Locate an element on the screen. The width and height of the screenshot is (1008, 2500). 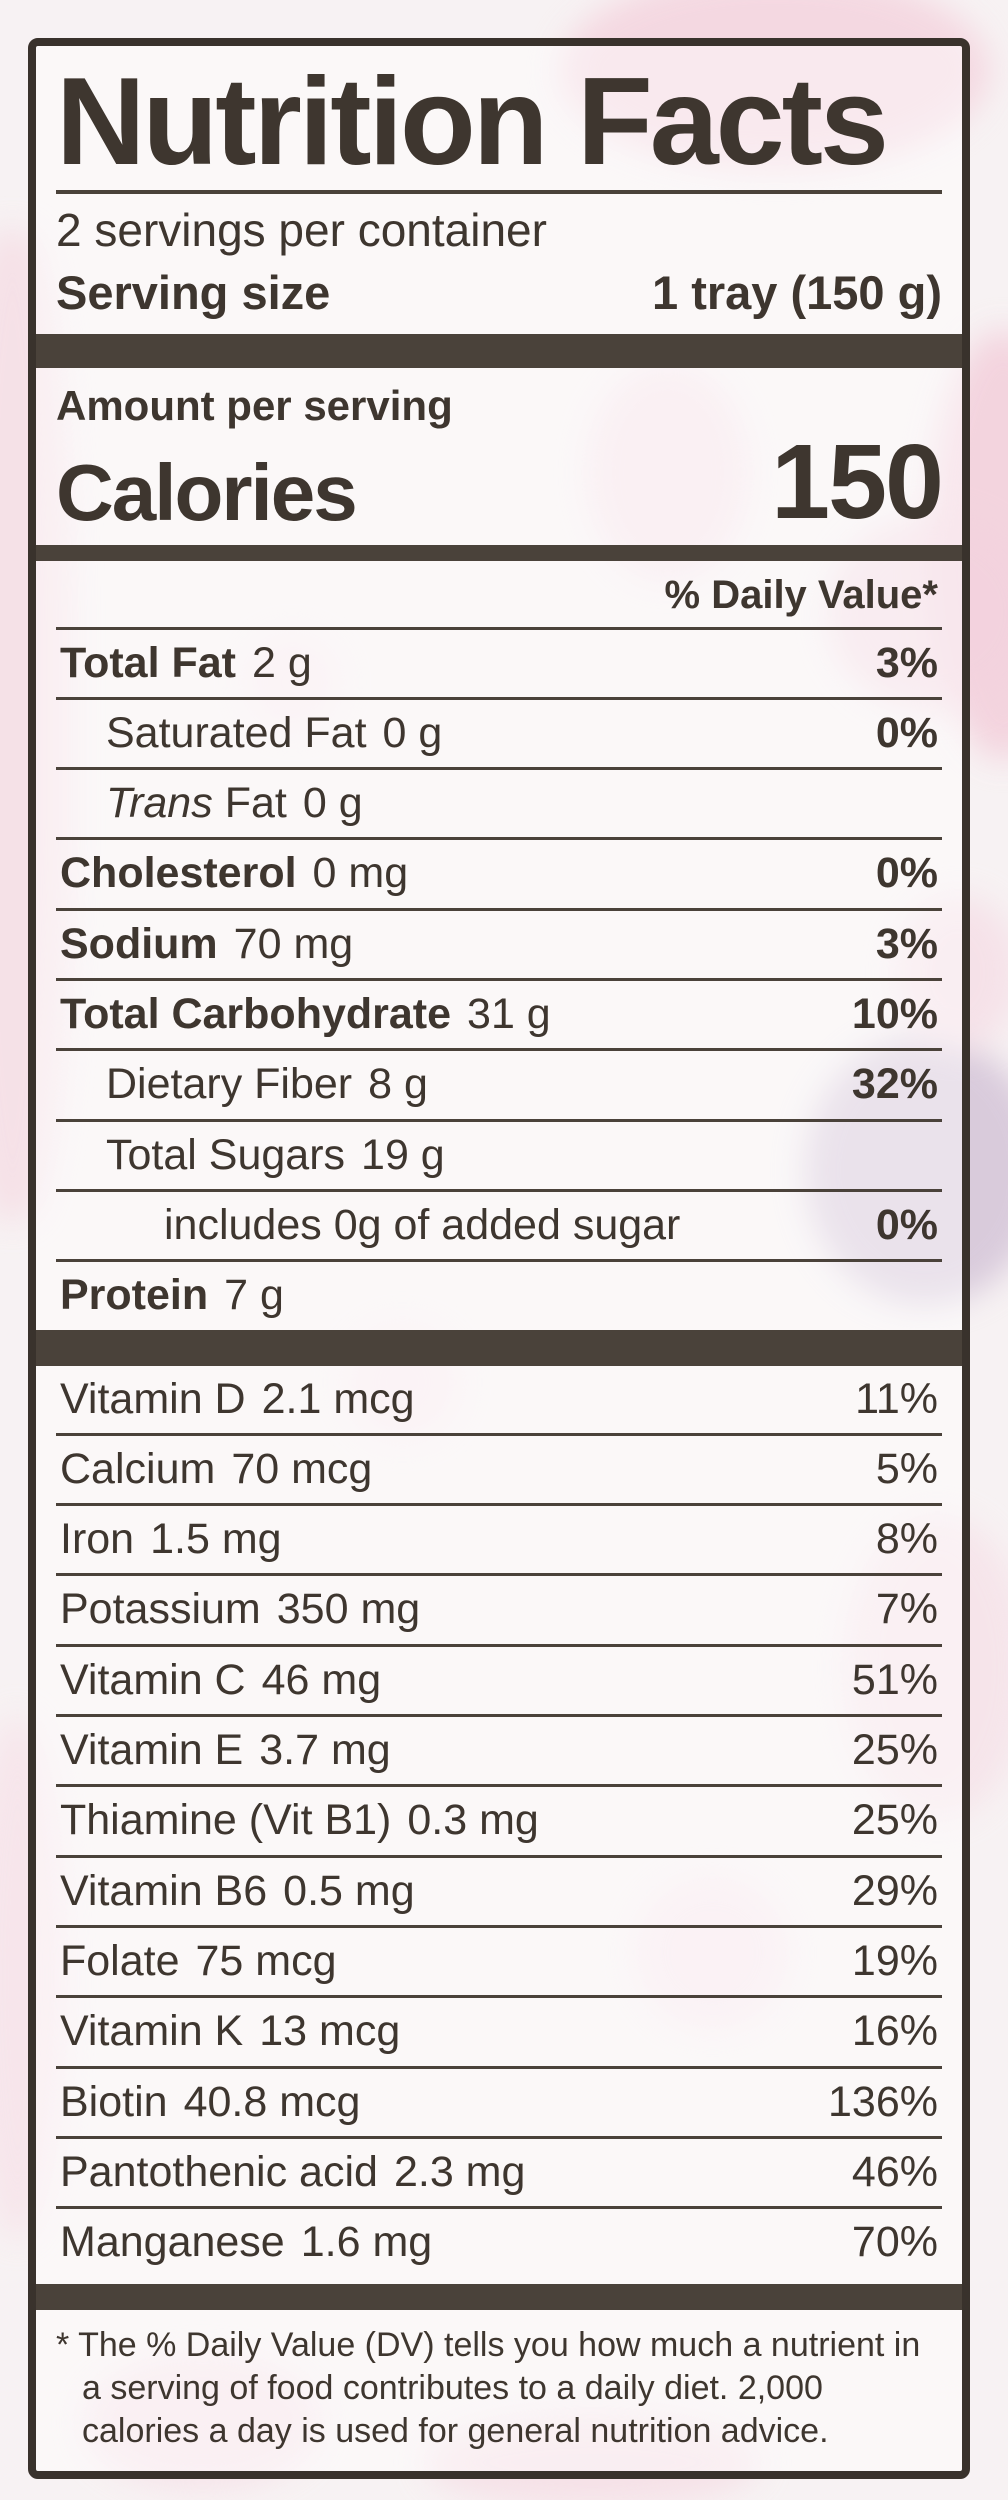
daily-value-percent: 10% is located at coordinates (894, 1014).